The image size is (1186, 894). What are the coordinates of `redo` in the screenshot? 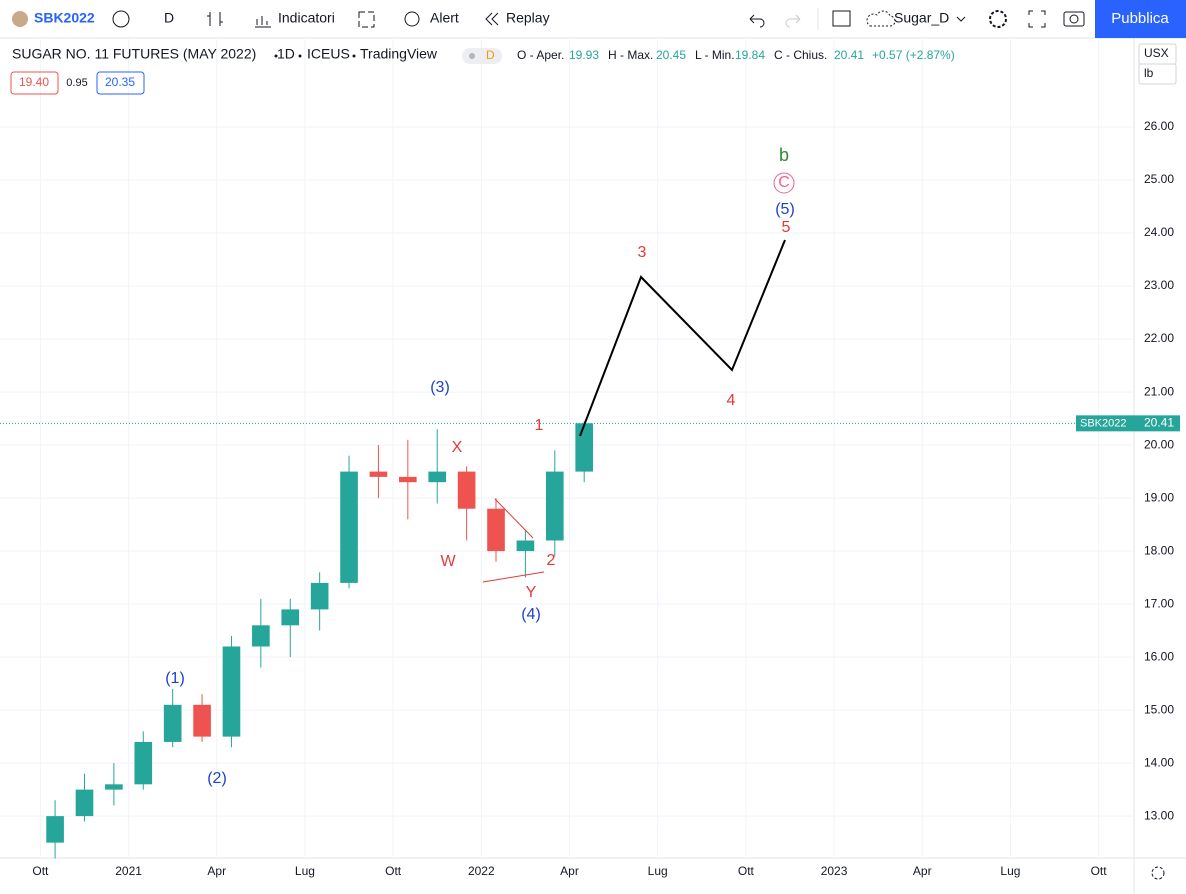 It's located at (793, 21).